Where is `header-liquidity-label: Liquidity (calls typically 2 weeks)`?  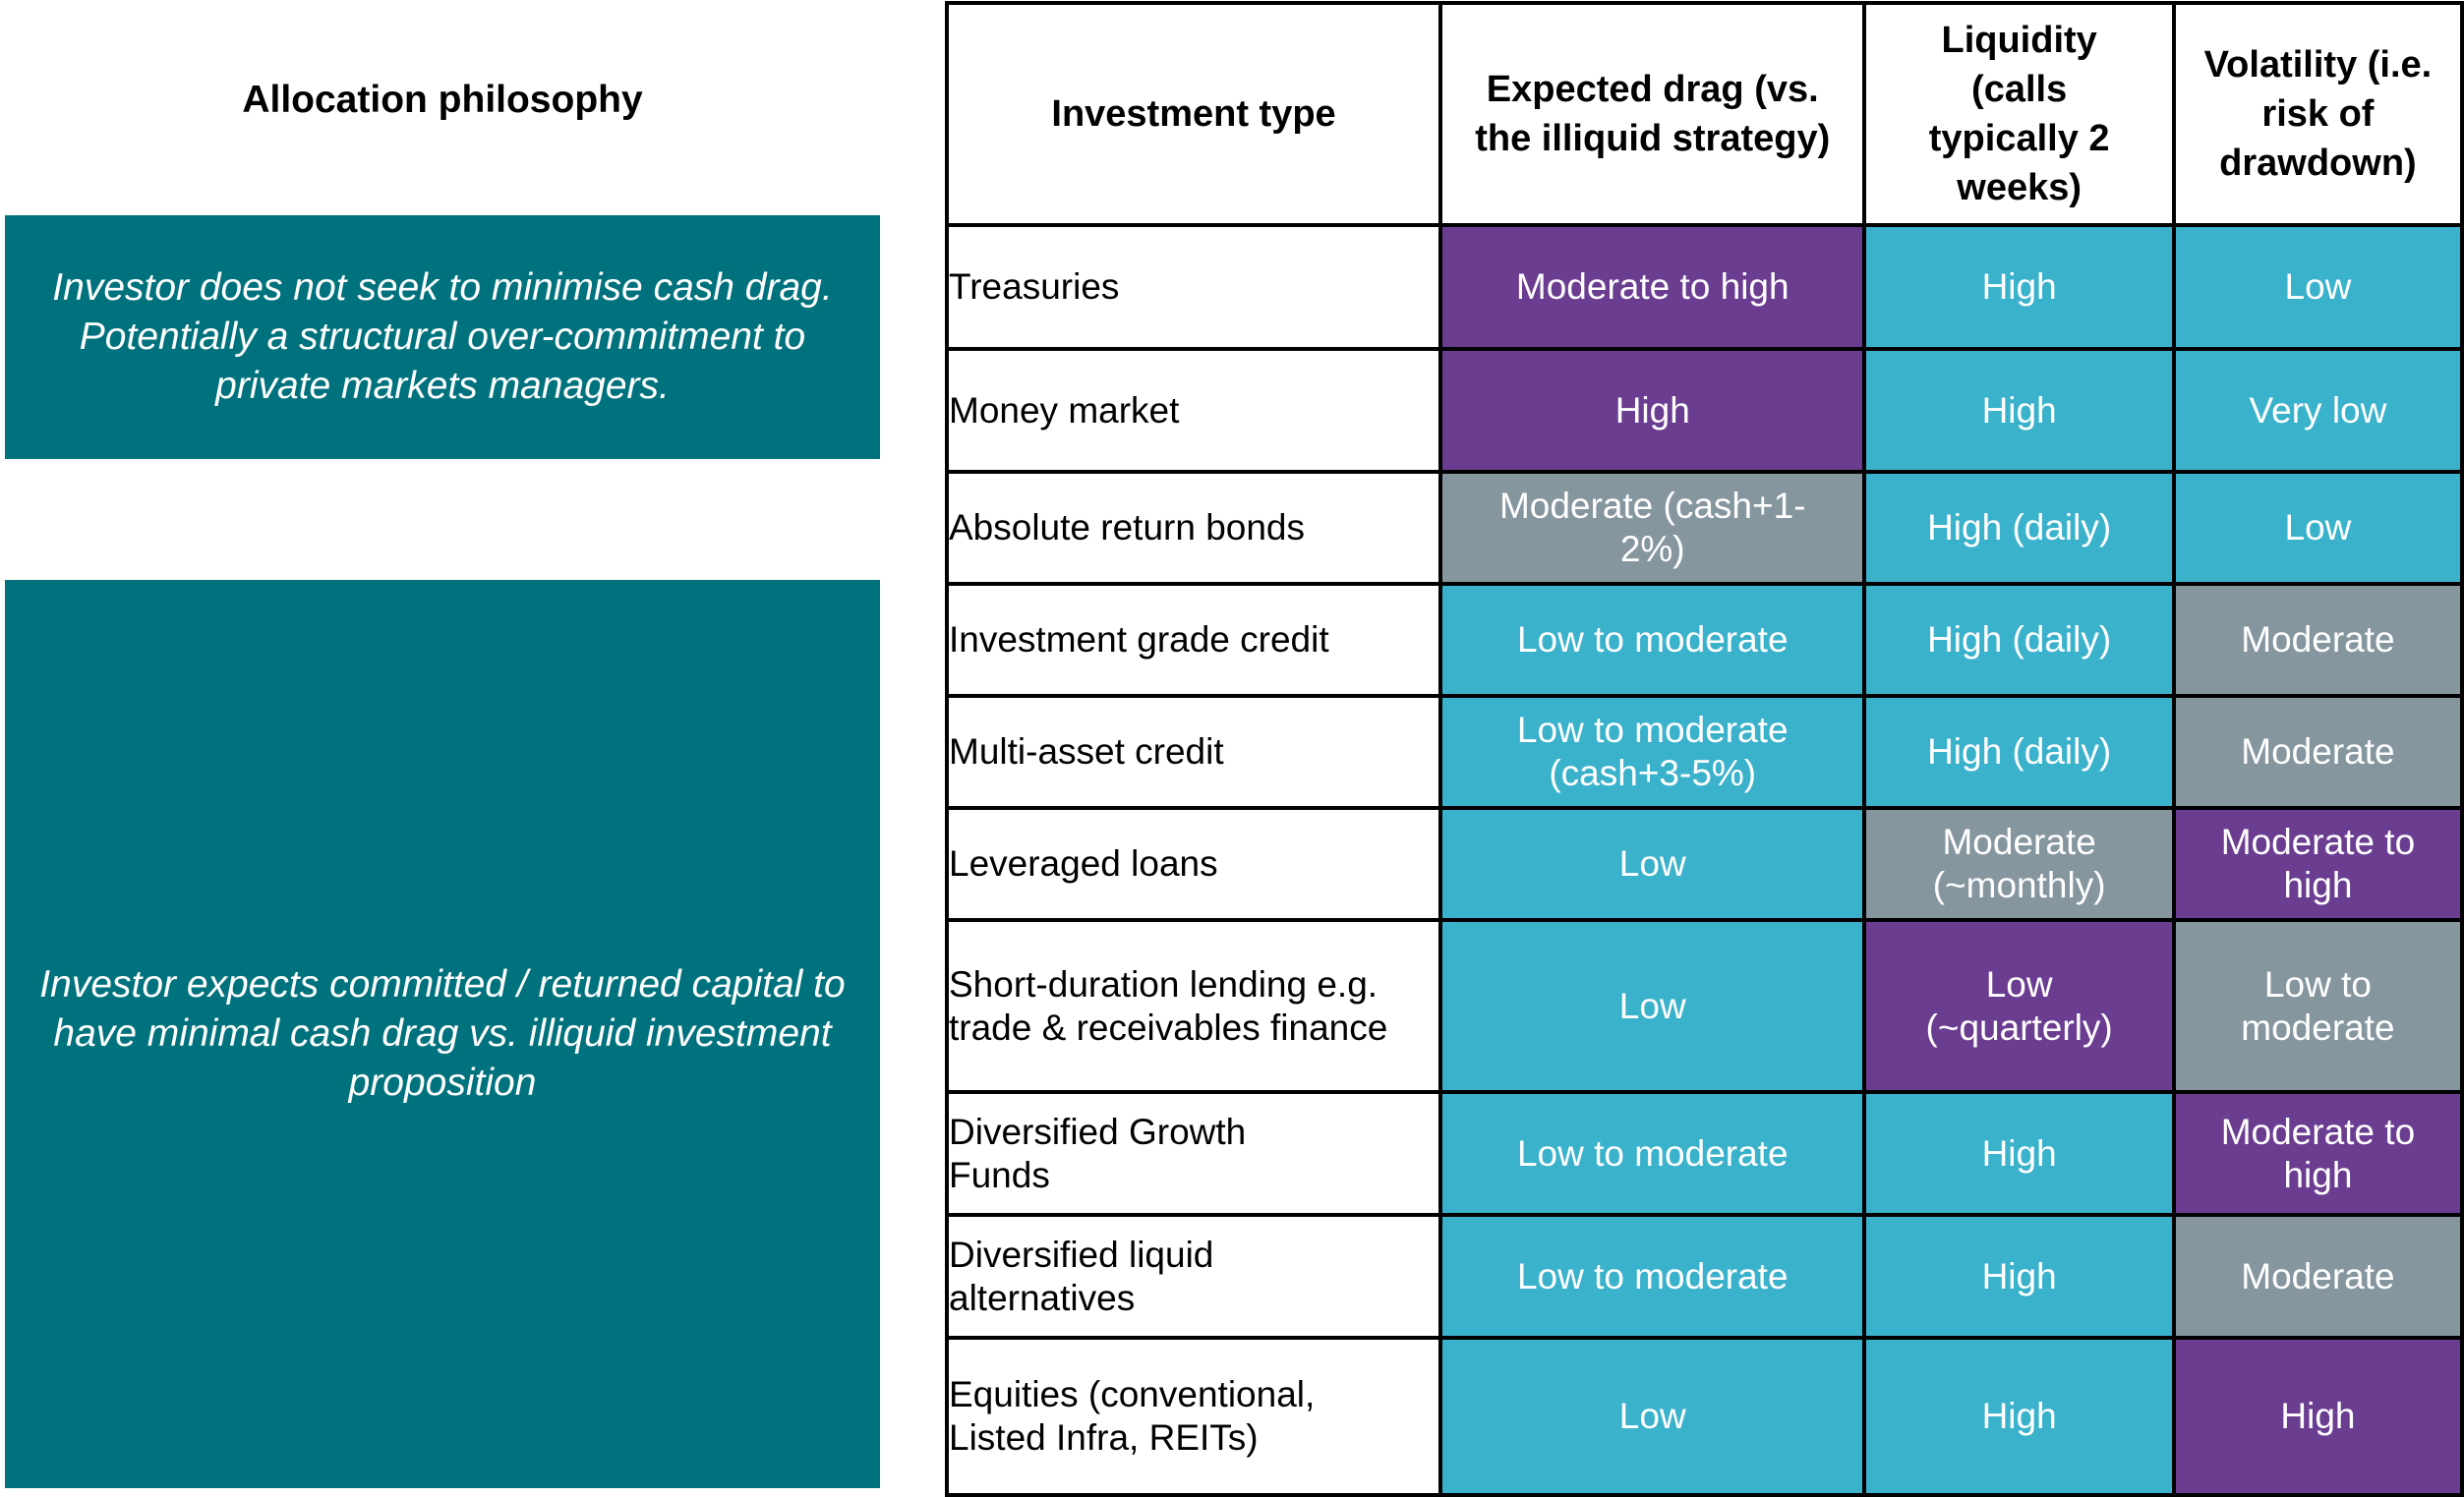
header-liquidity-label: Liquidity (calls typically 2 weeks) is located at coordinates (2019, 114).